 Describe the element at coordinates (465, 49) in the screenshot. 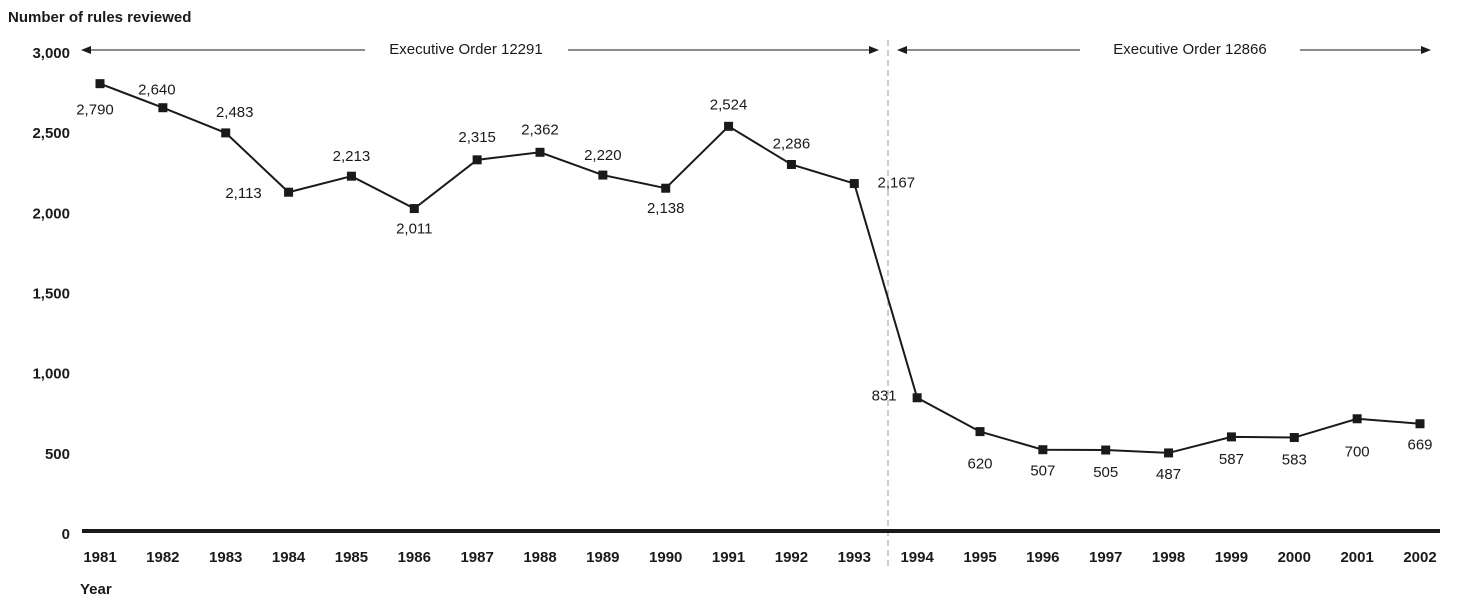

I see `annotation: Executive Order 12291` at that location.